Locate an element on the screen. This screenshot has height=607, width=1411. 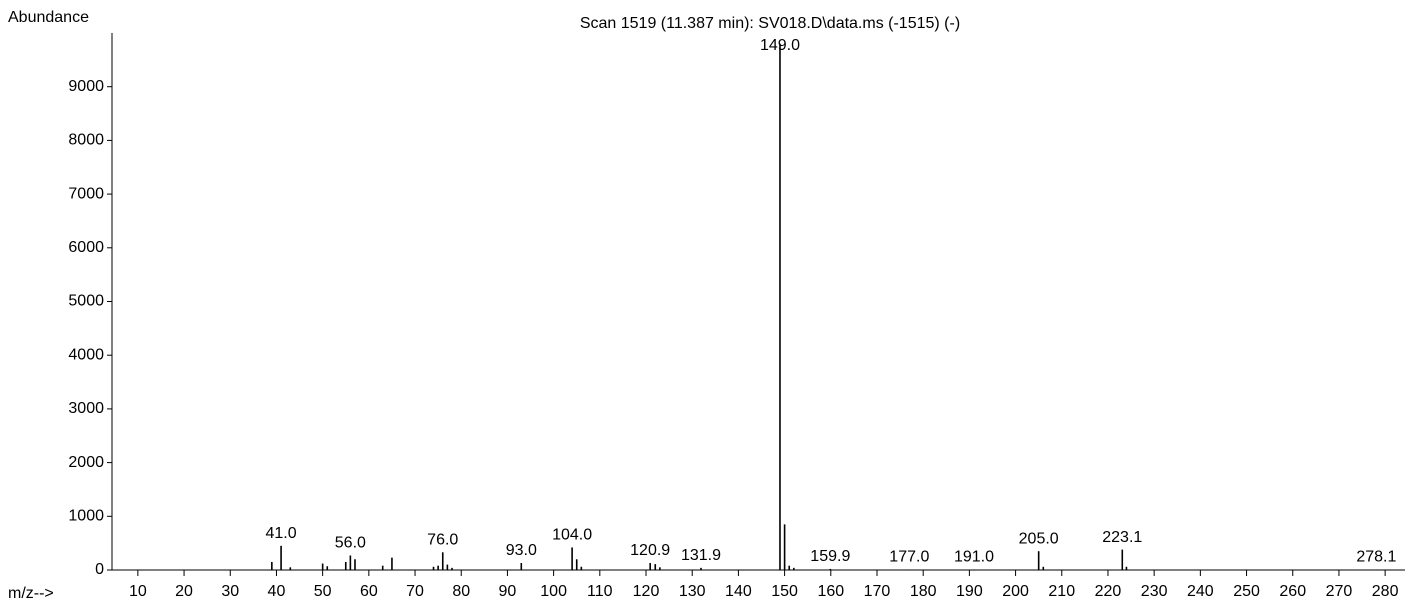
x-tick-label: 10 is located at coordinates (138, 591).